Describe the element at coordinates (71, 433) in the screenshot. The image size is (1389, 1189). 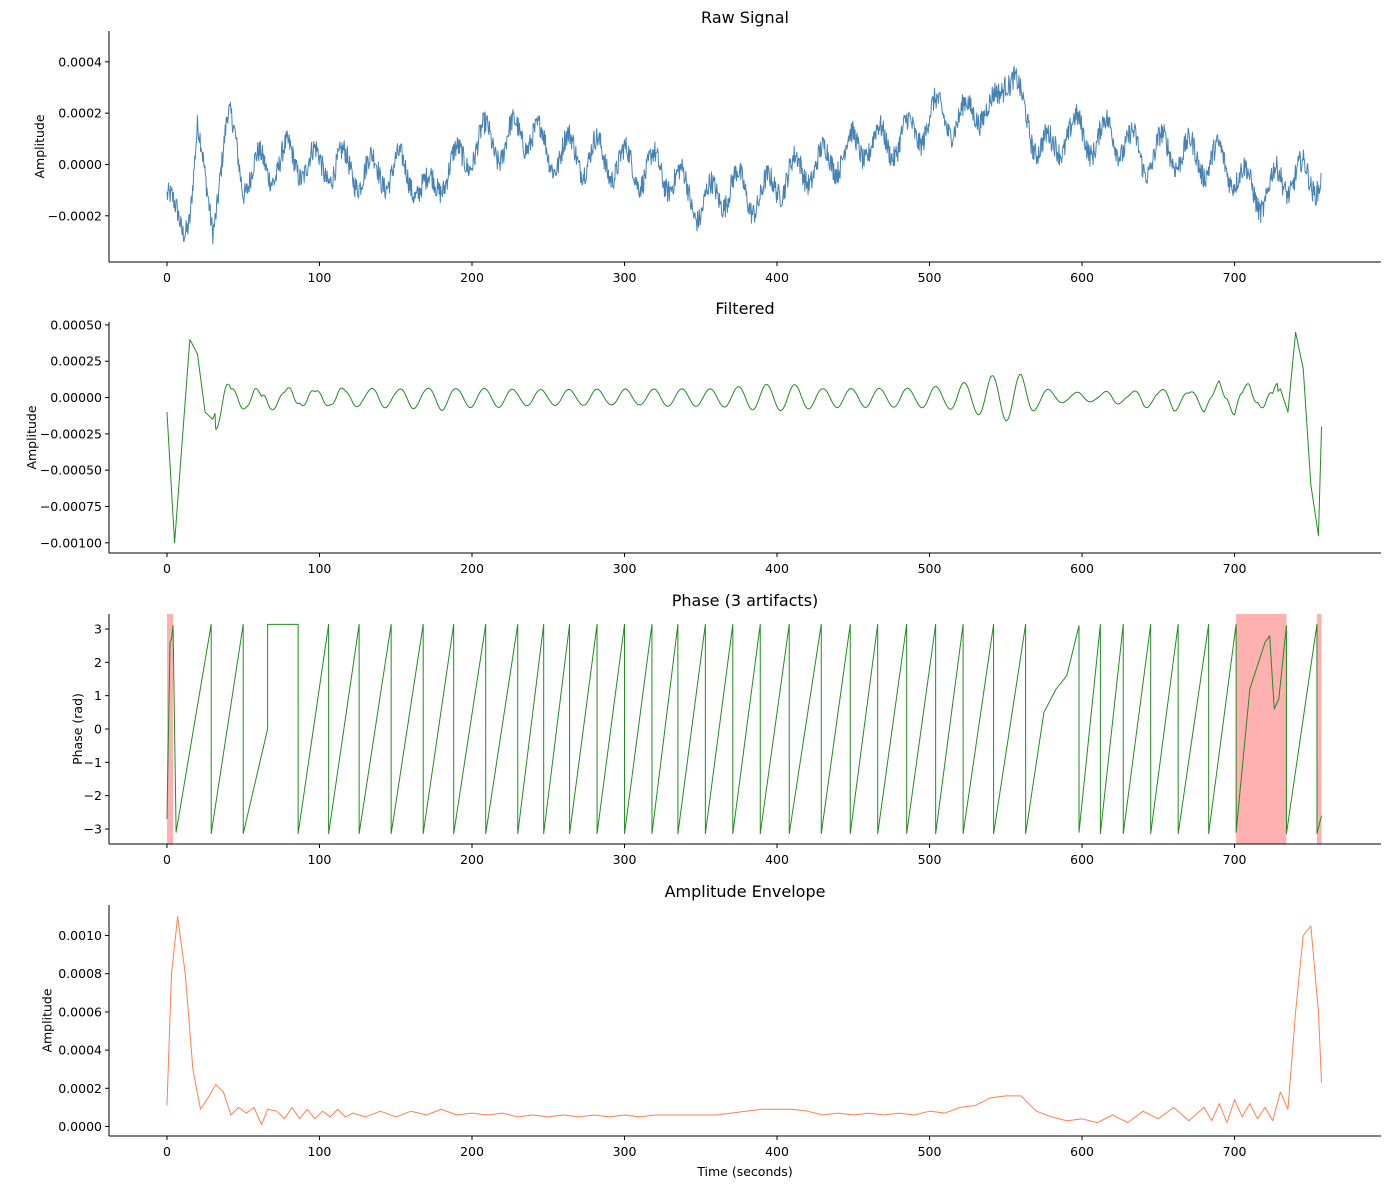
I see `y-tick-label: −0.00025` at that location.